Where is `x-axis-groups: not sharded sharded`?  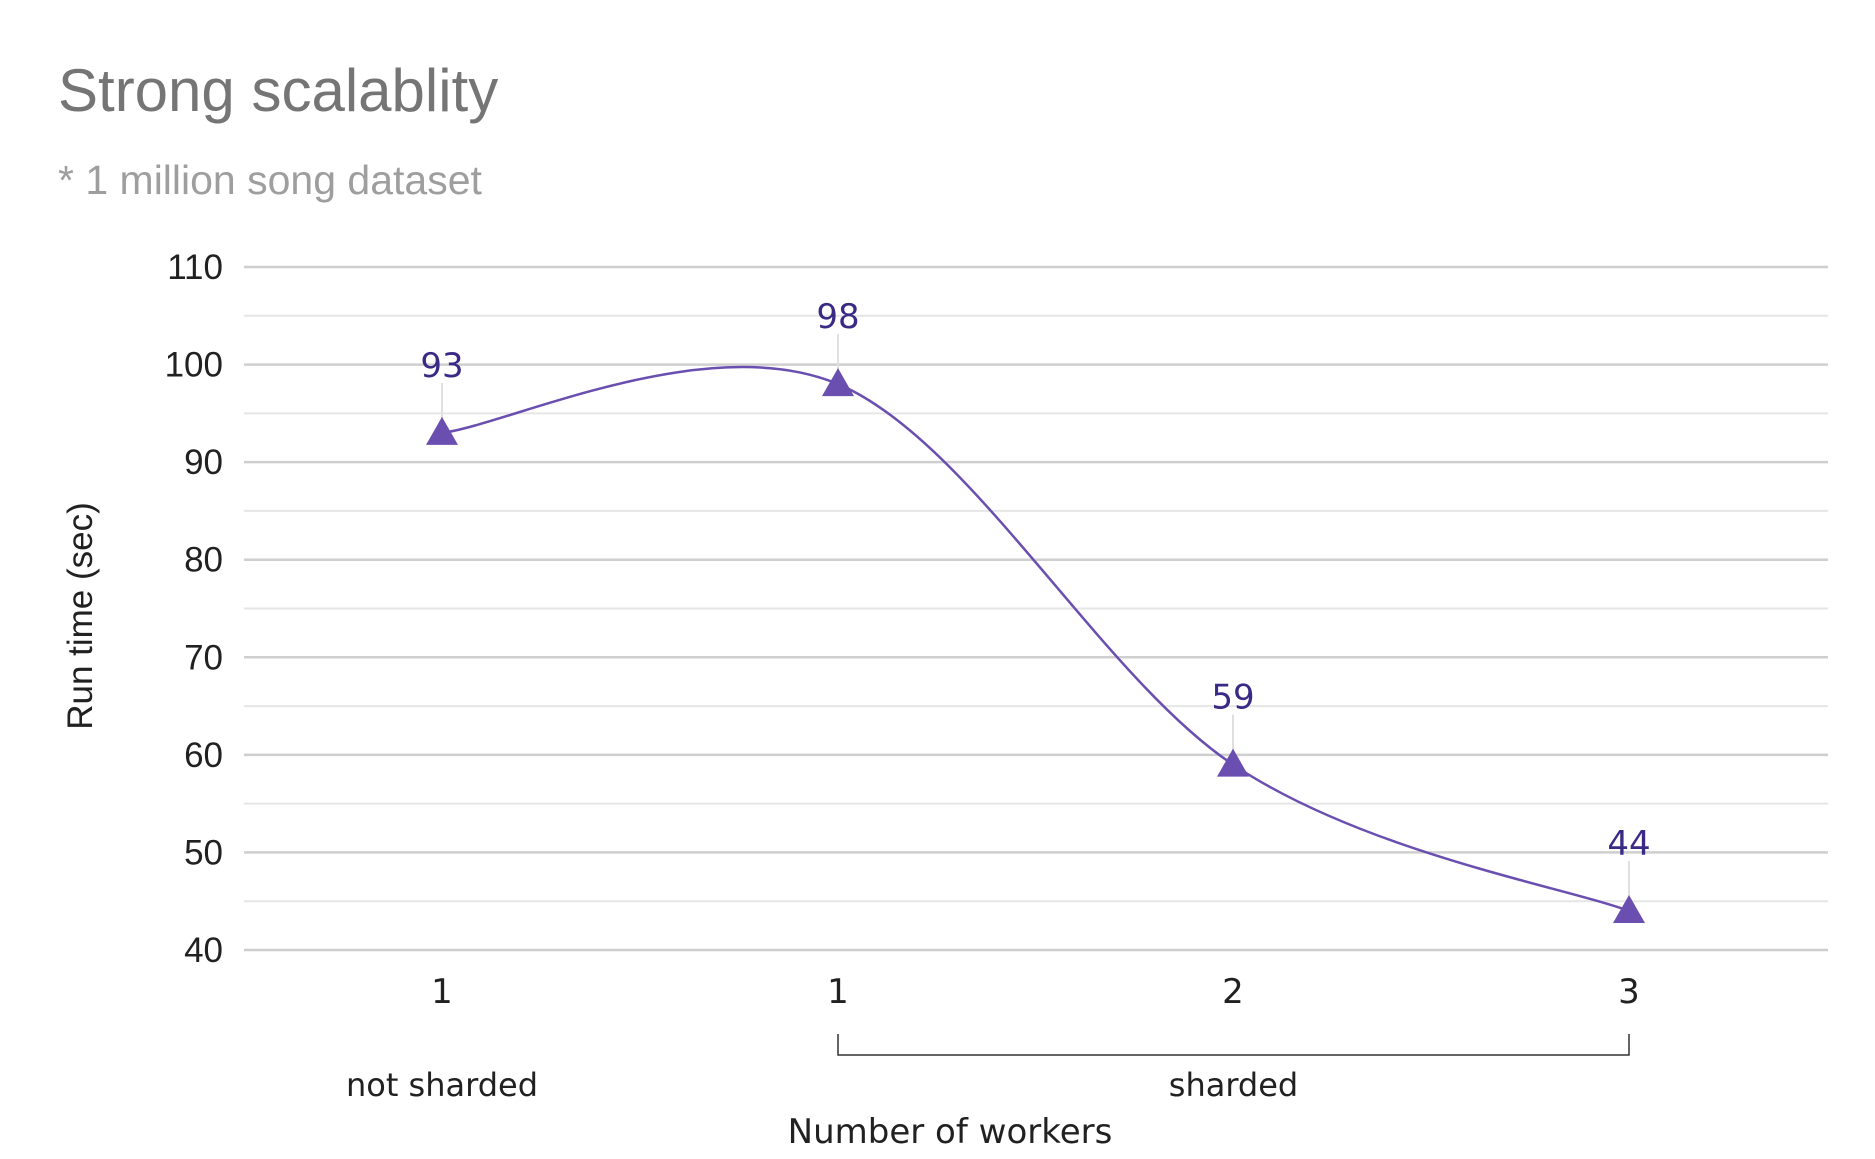 x-axis-groups: not sharded sharded is located at coordinates (988, 1069).